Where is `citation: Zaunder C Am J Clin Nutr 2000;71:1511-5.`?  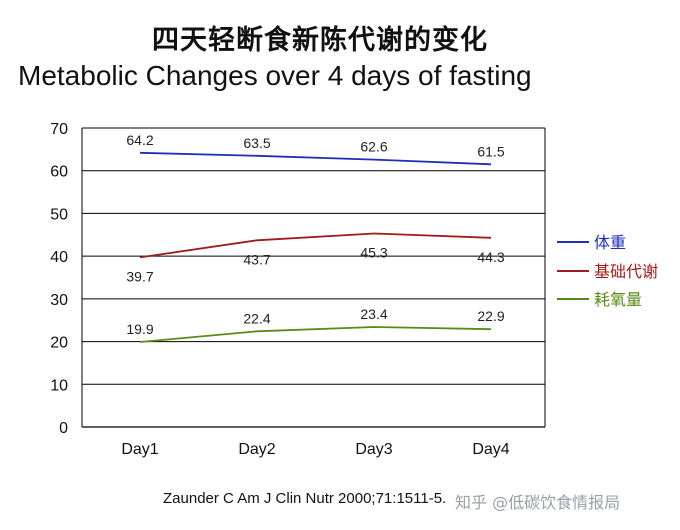 citation: Zaunder C Am J Clin Nutr 2000;71:1511-5. is located at coordinates (305, 498).